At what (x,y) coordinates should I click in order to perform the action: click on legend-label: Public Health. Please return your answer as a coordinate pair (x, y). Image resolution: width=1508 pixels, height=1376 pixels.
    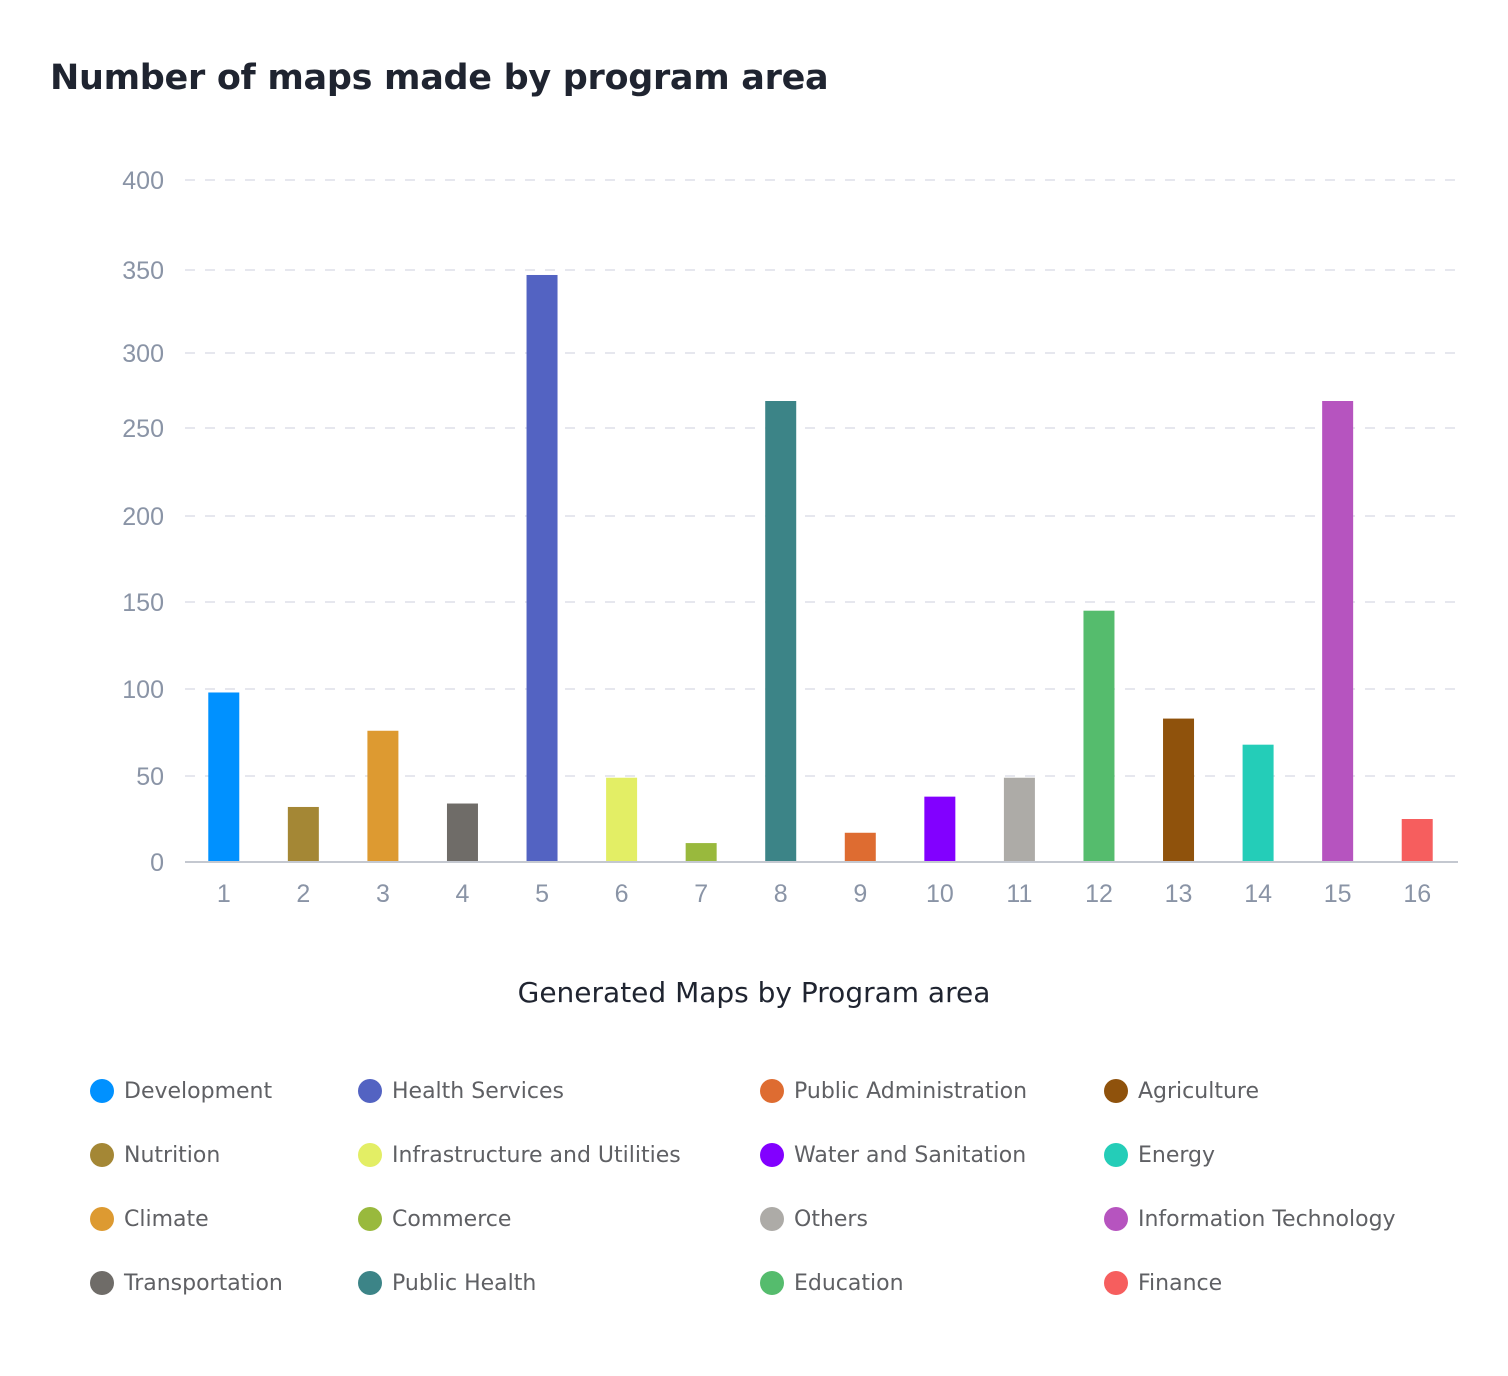
    Looking at the image, I should click on (464, 1283).